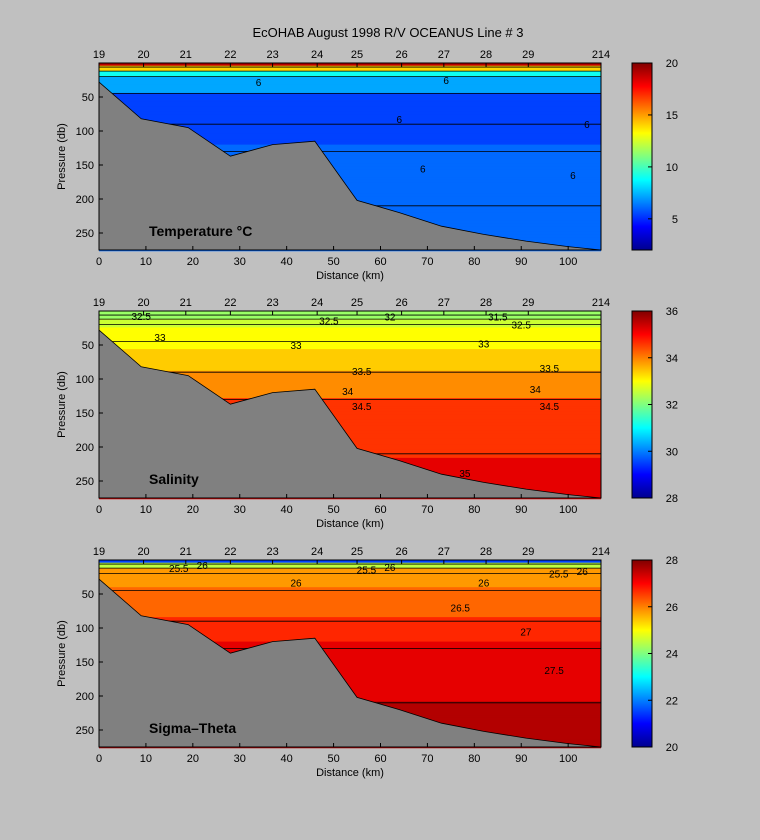  I want to click on y-tick-label: 150, so click(85, 663).